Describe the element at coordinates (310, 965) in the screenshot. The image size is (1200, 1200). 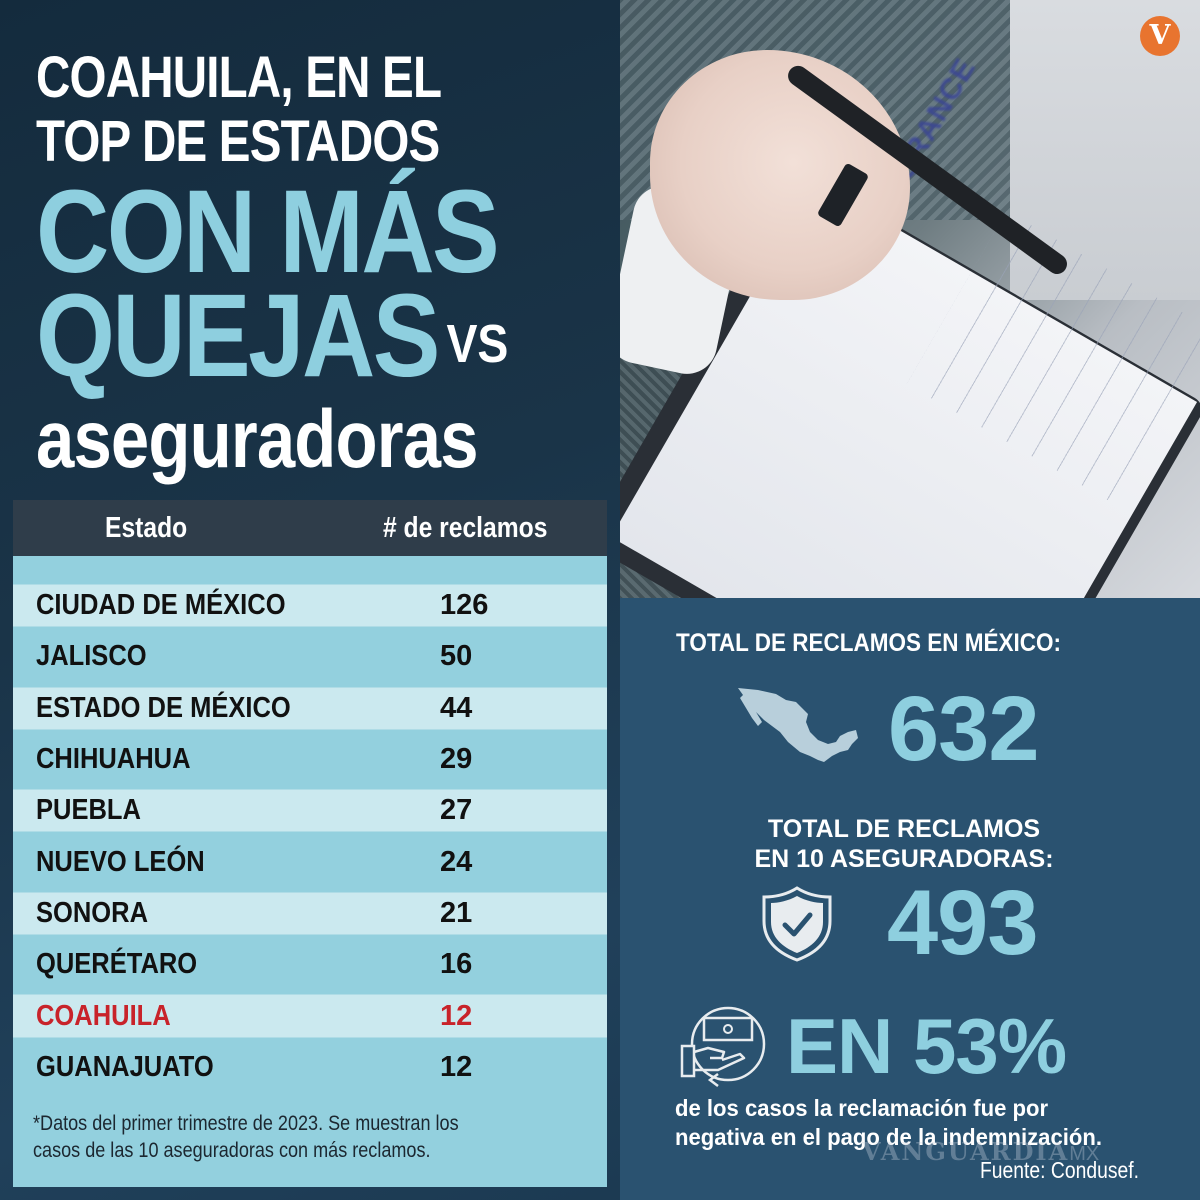
I see `table-row: QUERÉTARO 16` at that location.